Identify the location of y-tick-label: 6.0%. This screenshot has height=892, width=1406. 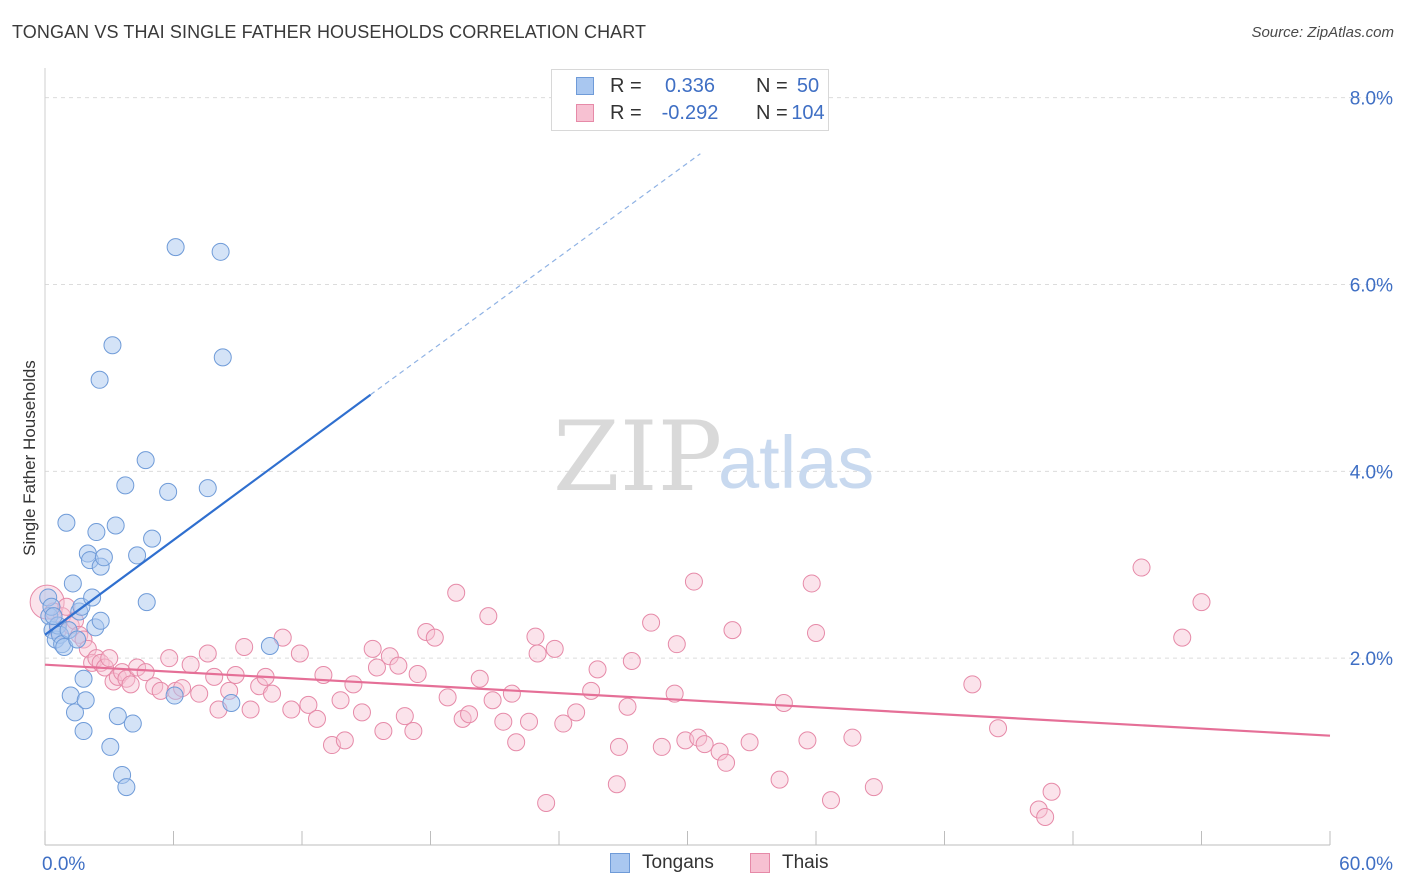
(1371, 286).